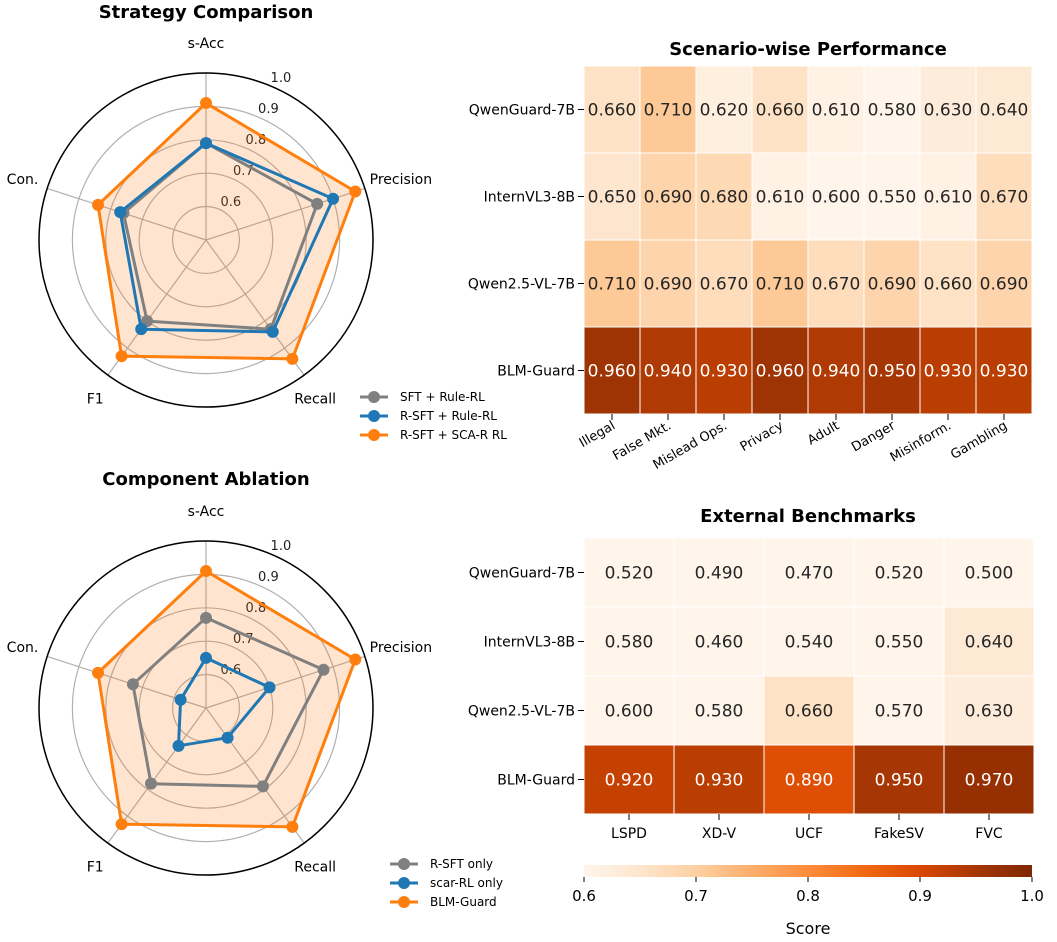 Image resolution: width=1057 pixels, height=942 pixels. I want to click on heatmap-col-label: UCF, so click(809, 834).